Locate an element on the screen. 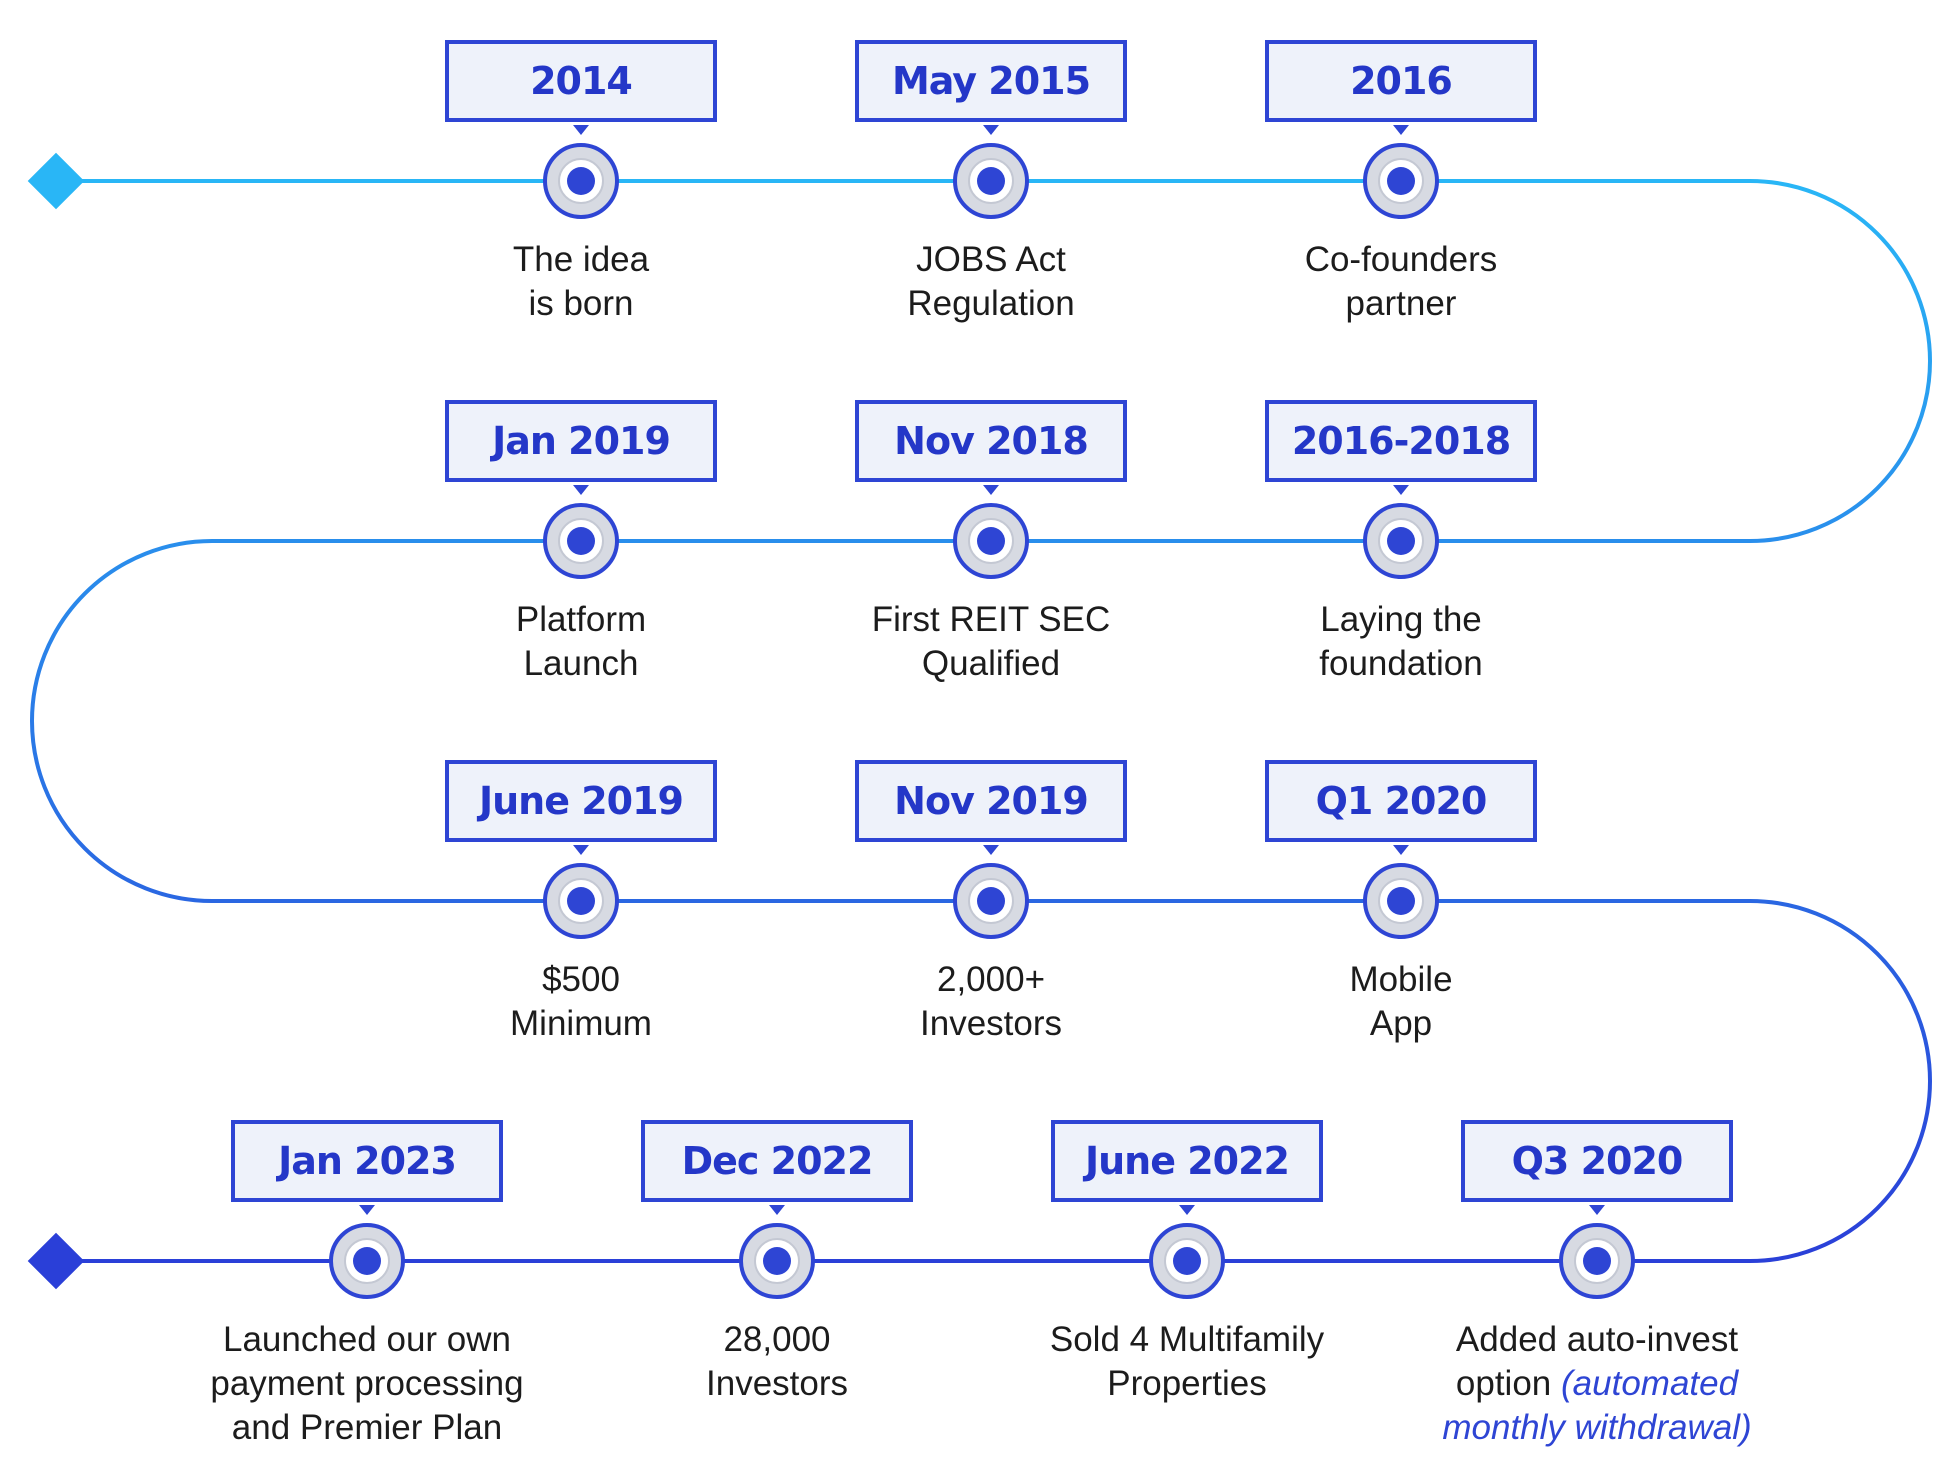 This screenshot has width=1958, height=1468. date-label: May 2015 is located at coordinates (991, 81).